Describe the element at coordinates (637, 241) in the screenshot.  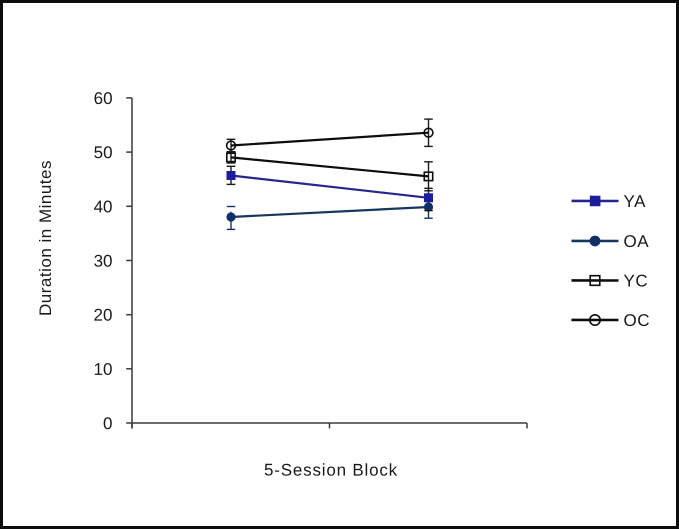
I see `svg-text: OA` at that location.